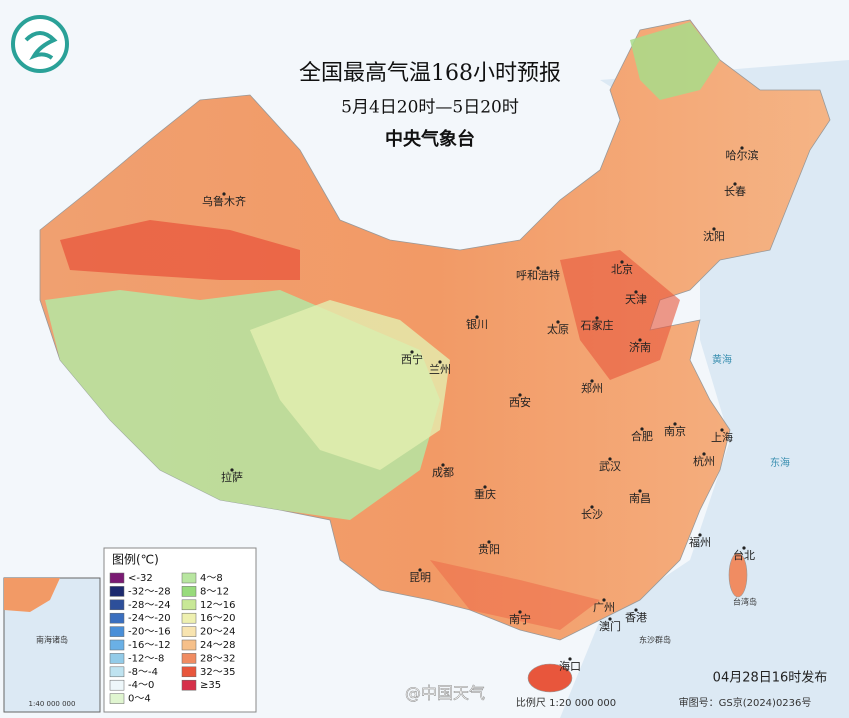  I want to click on legend-label: -32～-28, so click(149, 591).